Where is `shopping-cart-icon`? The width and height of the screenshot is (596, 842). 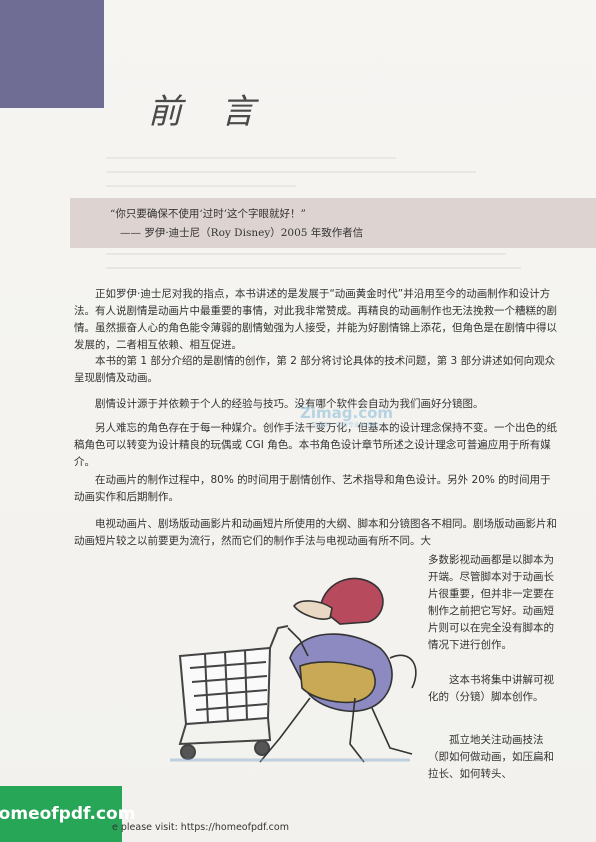
shopping-cart-icon is located at coordinates (233, 692).